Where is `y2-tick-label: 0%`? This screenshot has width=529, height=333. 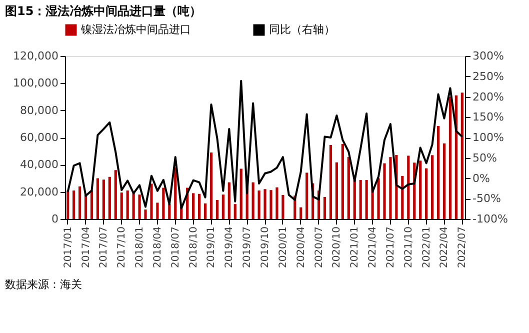 y2-tick-label: 0% is located at coordinates (481, 178).